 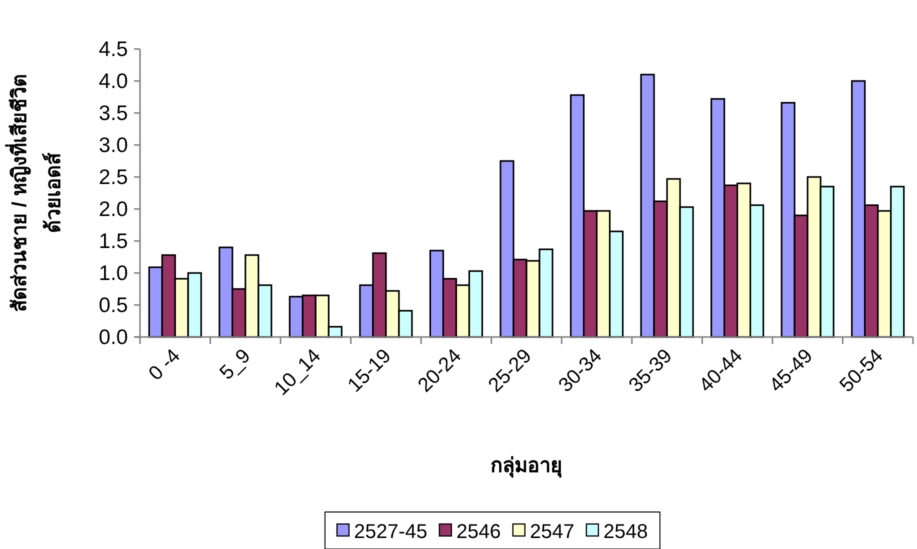 I want to click on legend-label: 2547, so click(x=552, y=532).